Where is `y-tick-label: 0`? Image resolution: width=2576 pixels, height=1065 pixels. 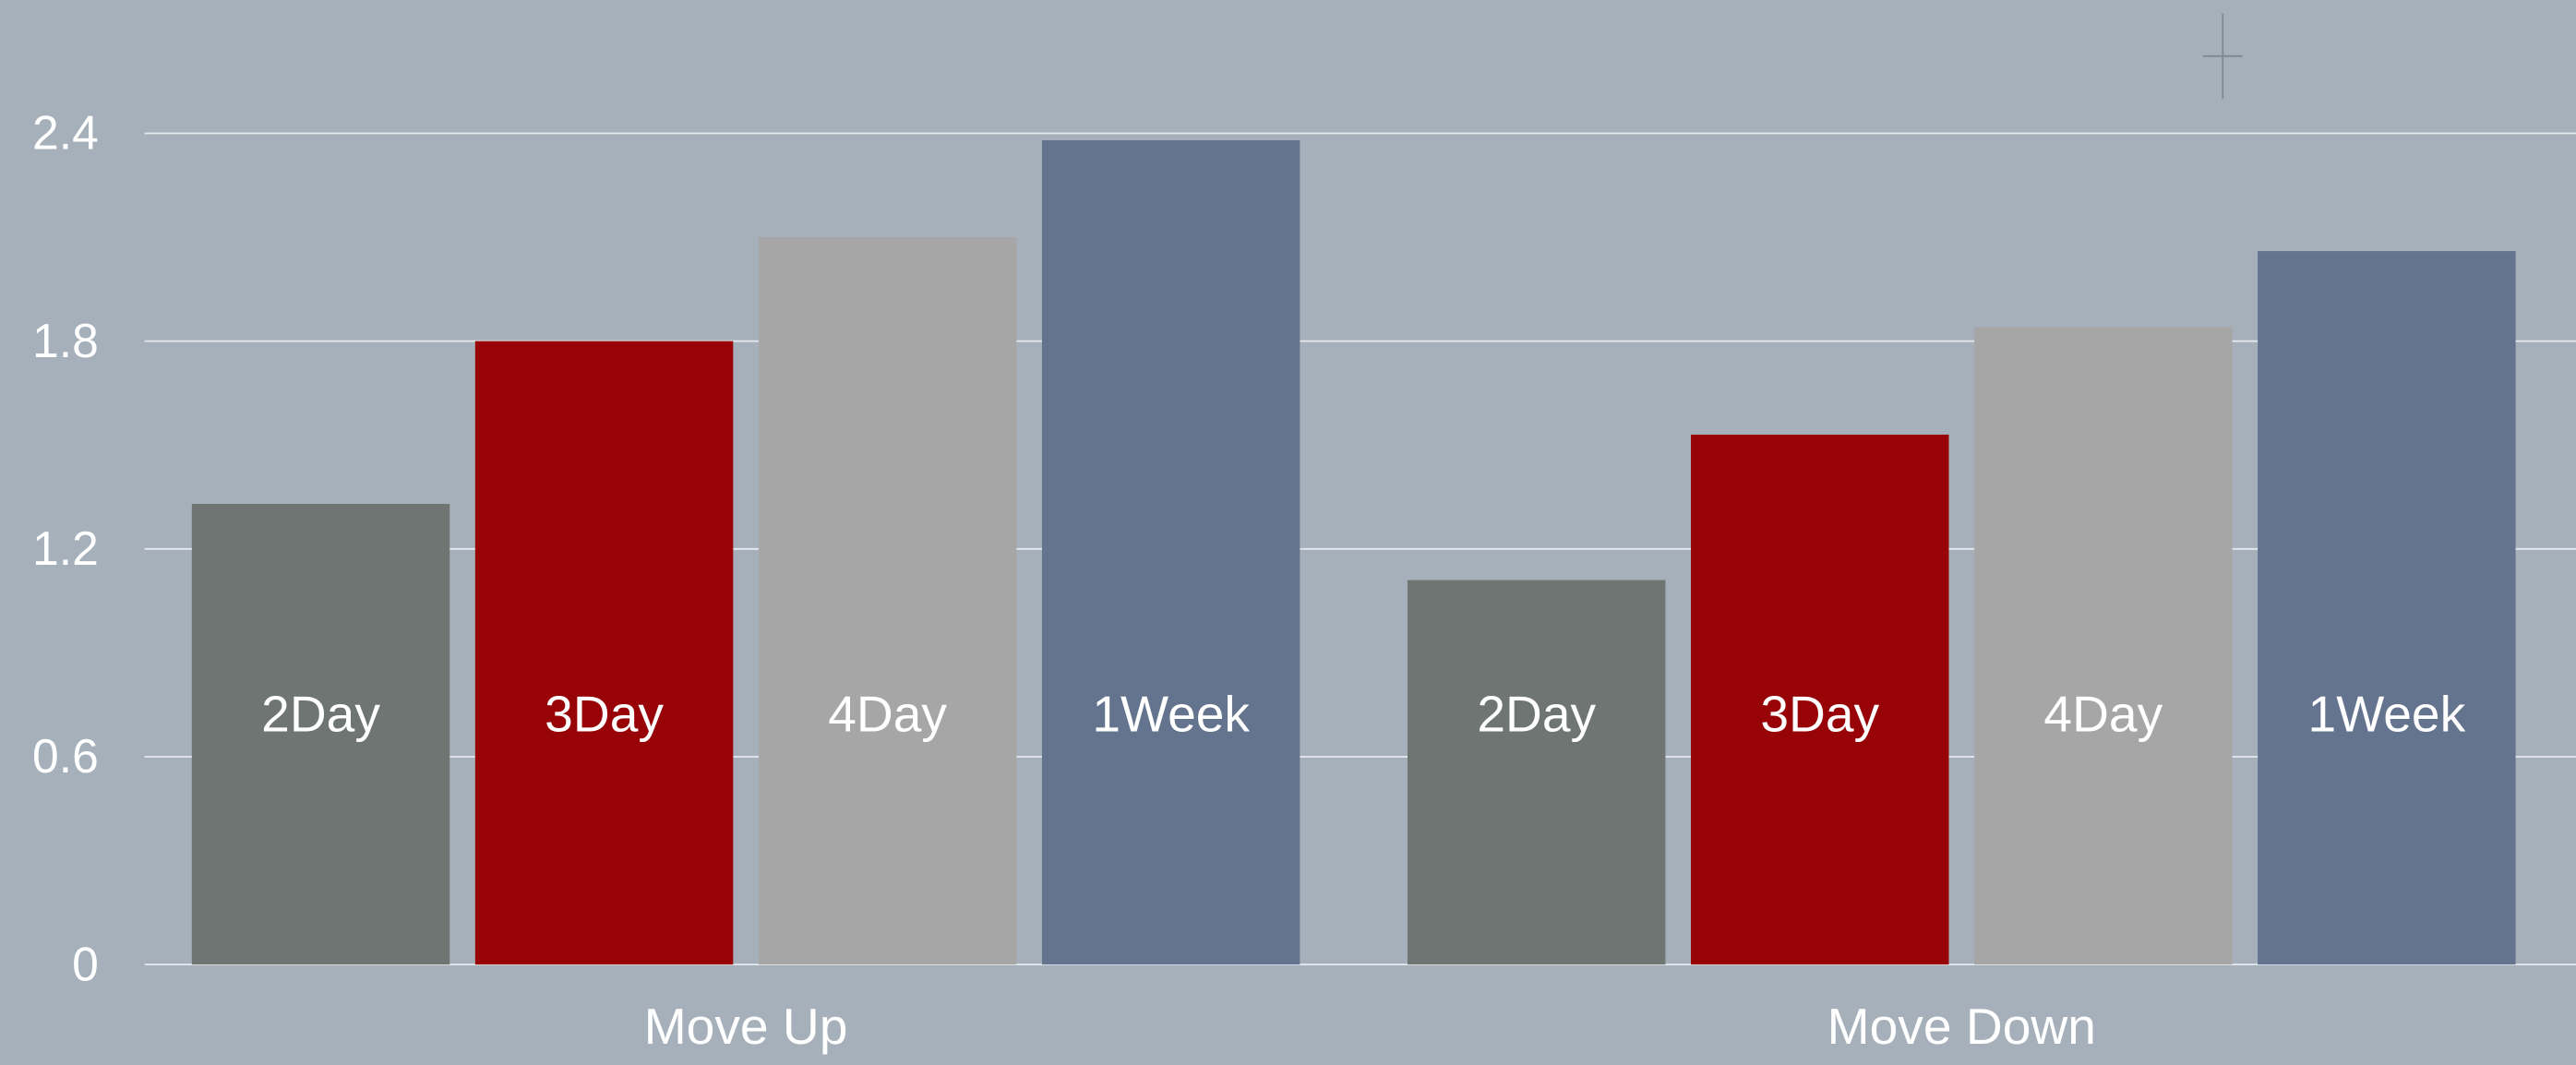
y-tick-label: 0 is located at coordinates (85, 963).